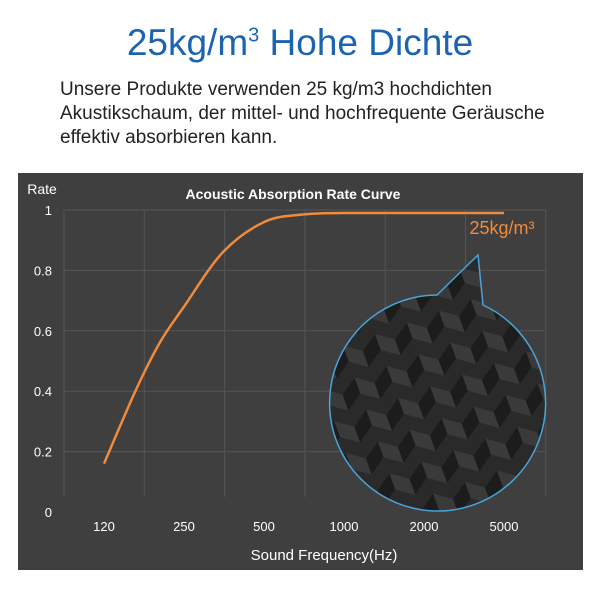  What do you see at coordinates (501, 228) in the screenshot?
I see `series-label: 25kg/m³` at bounding box center [501, 228].